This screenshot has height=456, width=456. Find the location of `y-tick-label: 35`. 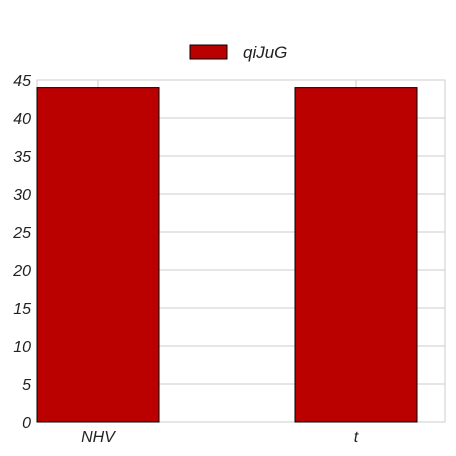

y-tick-label: 35 is located at coordinates (22, 157).